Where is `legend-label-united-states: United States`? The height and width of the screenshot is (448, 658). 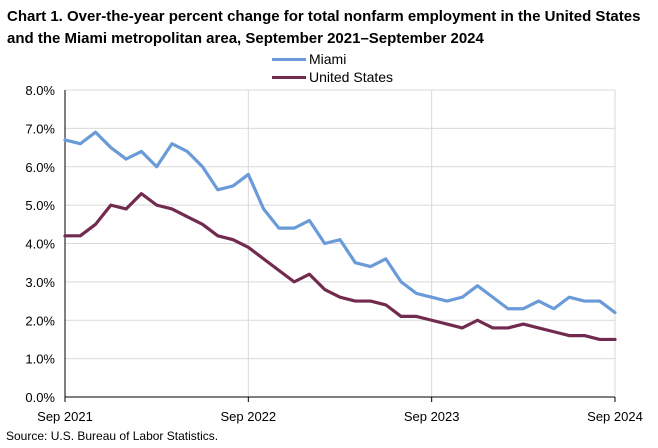 legend-label-united-states: United States is located at coordinates (351, 77).